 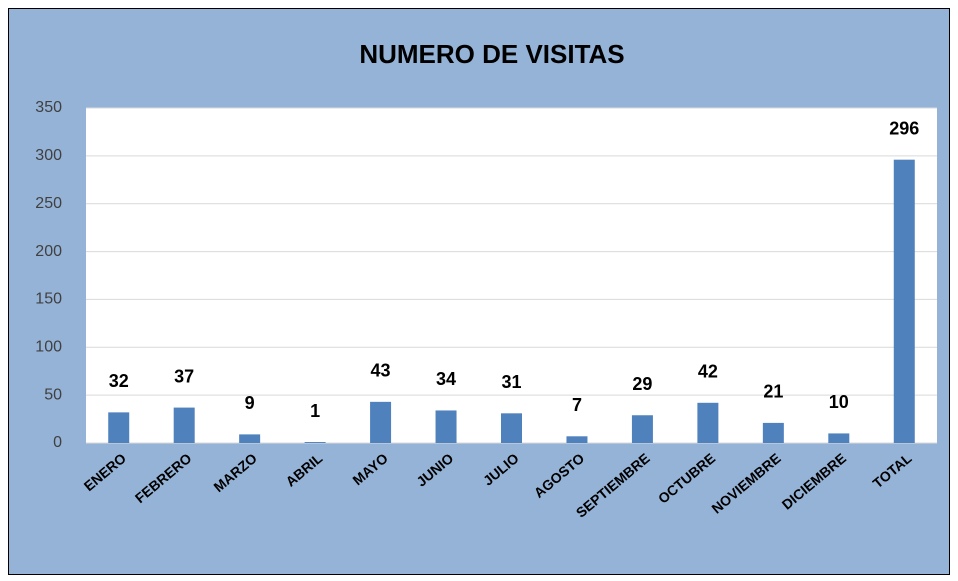 What do you see at coordinates (48, 251) in the screenshot?
I see `y-tick-label: 200` at bounding box center [48, 251].